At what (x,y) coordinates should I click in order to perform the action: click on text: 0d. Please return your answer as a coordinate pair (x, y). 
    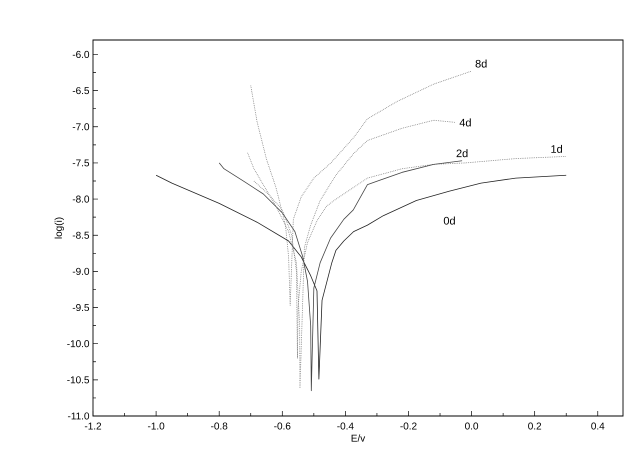
    Looking at the image, I should click on (449, 220).